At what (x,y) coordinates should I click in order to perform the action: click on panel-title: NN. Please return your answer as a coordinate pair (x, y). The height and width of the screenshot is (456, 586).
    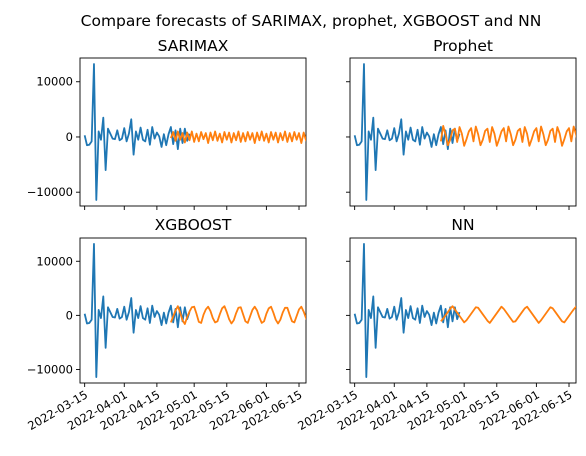
    Looking at the image, I should click on (462, 225).